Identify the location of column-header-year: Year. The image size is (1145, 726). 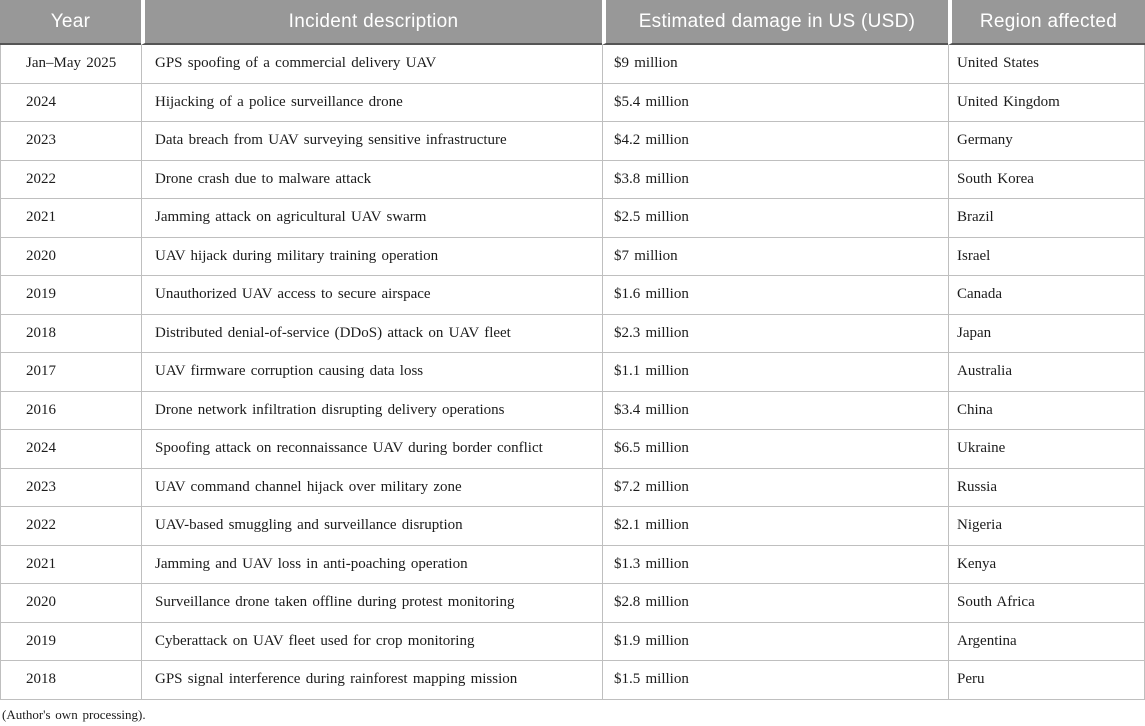
(70, 22).